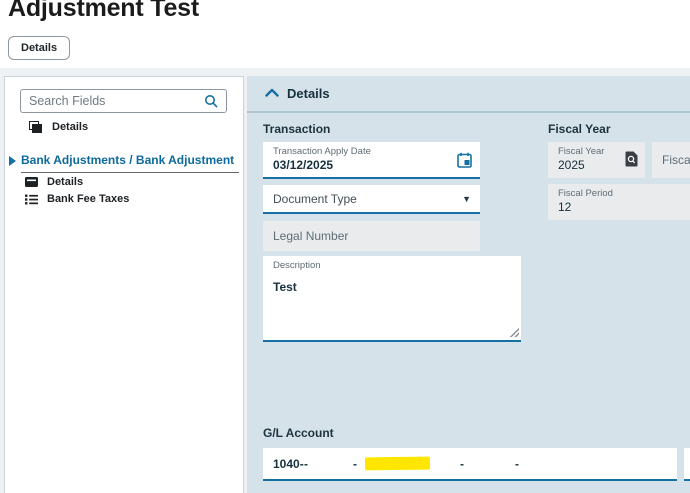 This screenshot has height=493, width=690. What do you see at coordinates (466, 198) in the screenshot?
I see `chevron-down-icon: ▼` at bounding box center [466, 198].